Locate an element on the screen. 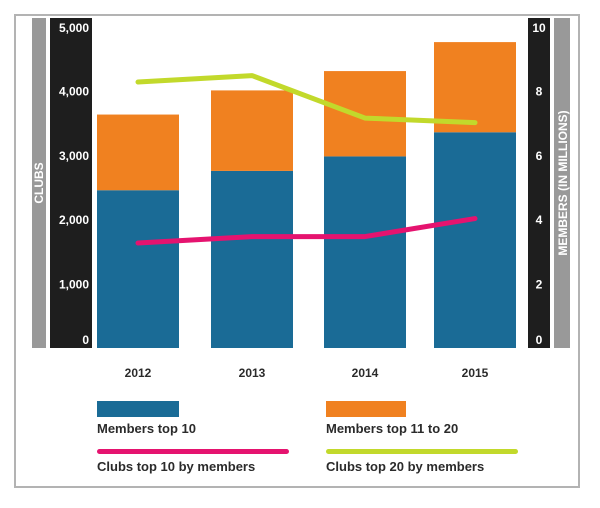 The image size is (600, 508). right-tick-panel is located at coordinates (539, 183).